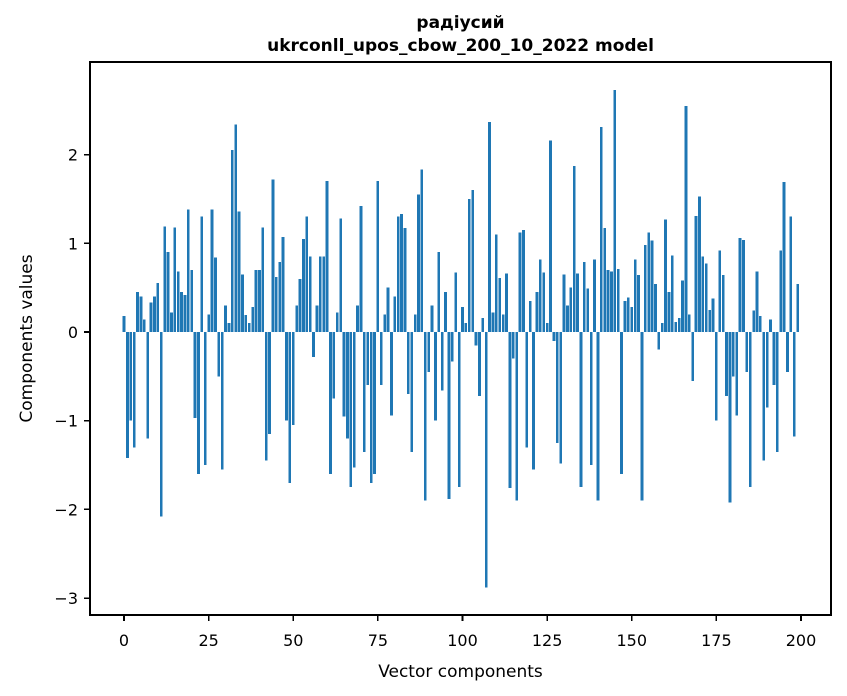 The width and height of the screenshot is (847, 696). I want to click on x-tick-label: 25, so click(208, 640).